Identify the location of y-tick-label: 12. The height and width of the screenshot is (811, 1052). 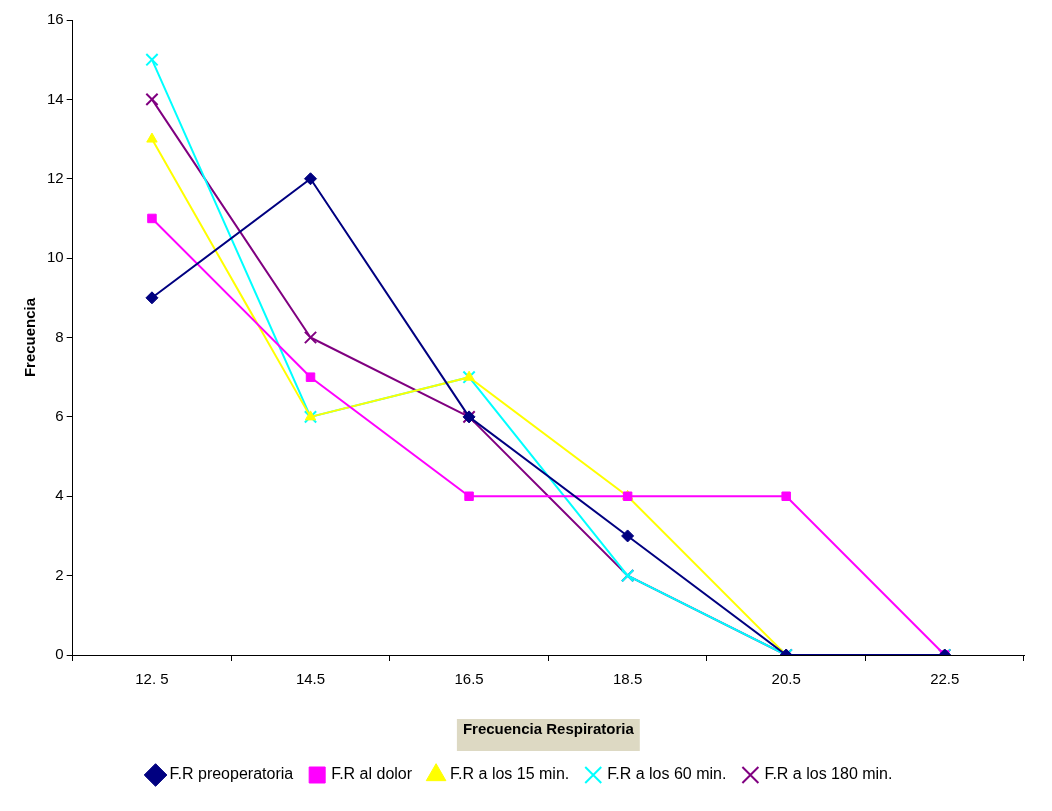
(55, 177).